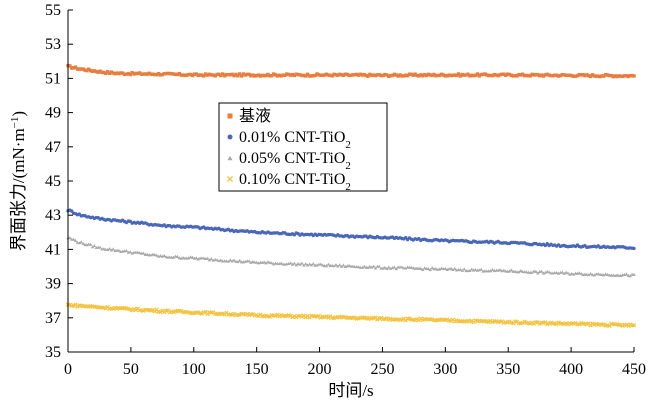  Describe the element at coordinates (295, 161) in the screenshot. I see `legend-label: 0.05% CNT-TiO2` at that location.